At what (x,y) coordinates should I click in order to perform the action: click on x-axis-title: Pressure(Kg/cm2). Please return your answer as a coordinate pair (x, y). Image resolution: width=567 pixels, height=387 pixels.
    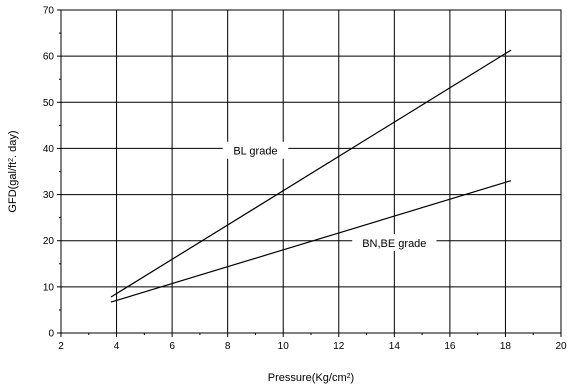
    Looking at the image, I should click on (311, 378).